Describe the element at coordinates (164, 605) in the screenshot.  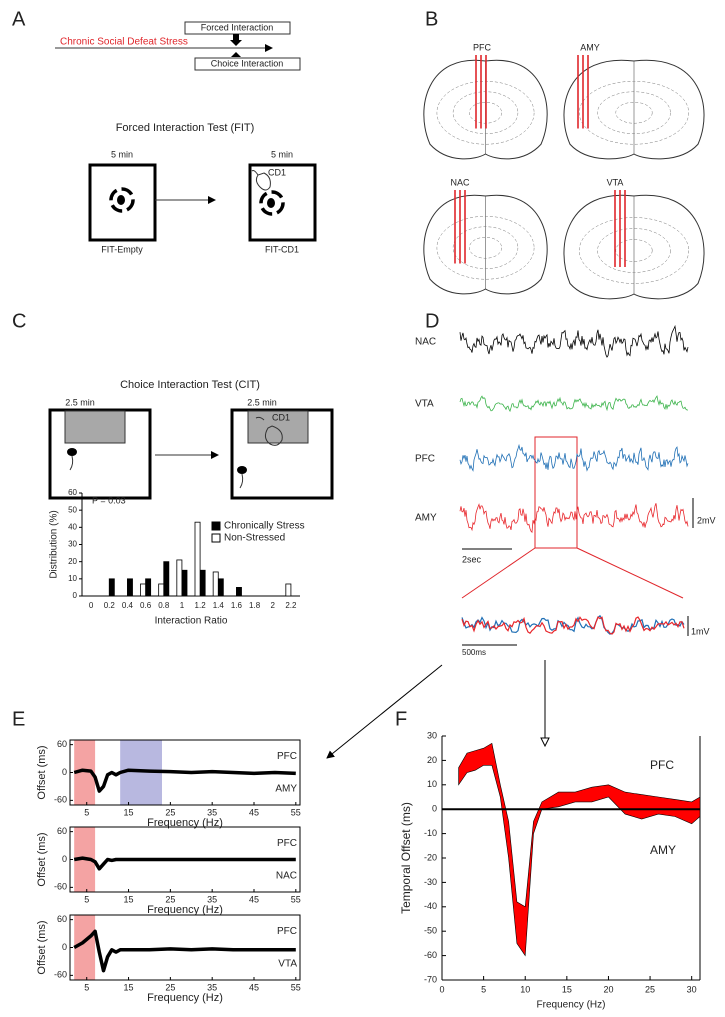
I see `x-tick-label: 0.8` at that location.